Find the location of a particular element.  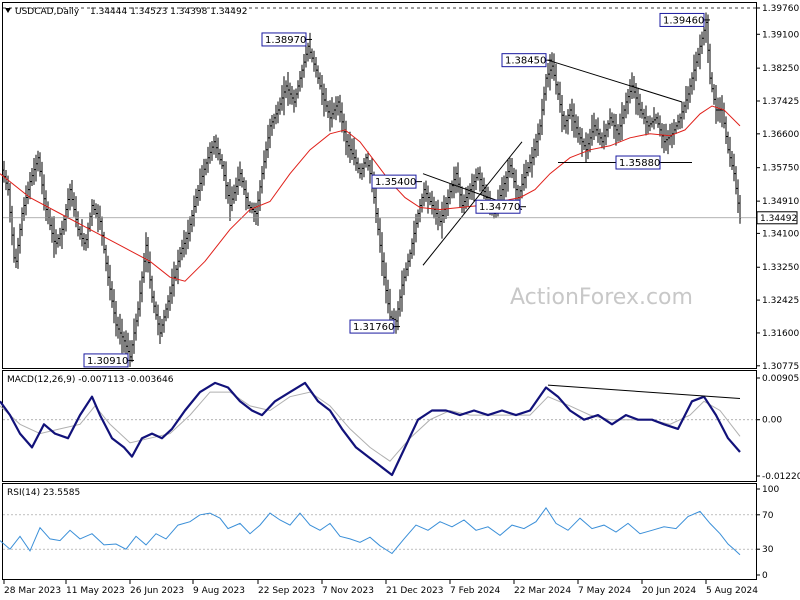

price-tick-label: 1.38250 is located at coordinates (780, 69).